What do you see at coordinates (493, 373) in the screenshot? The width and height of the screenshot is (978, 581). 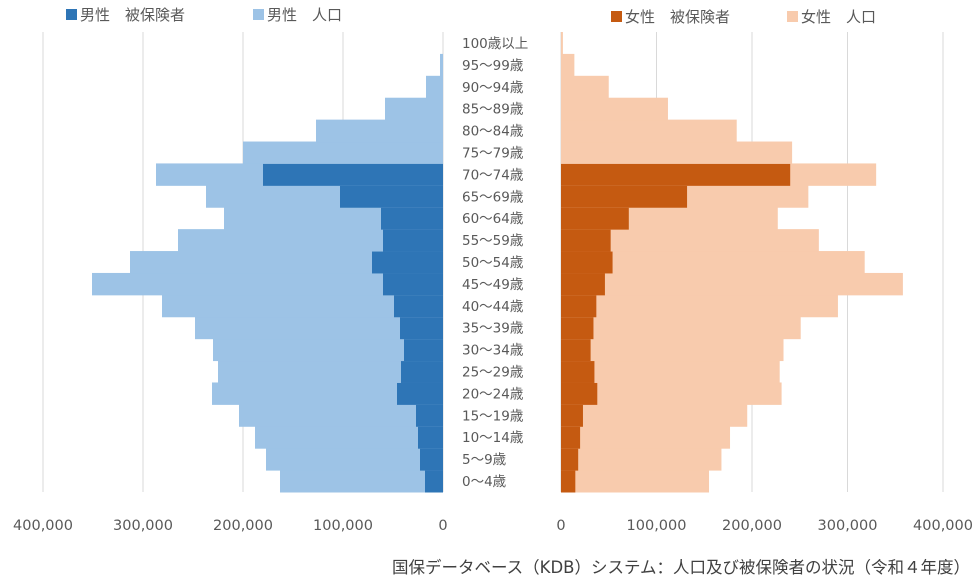 I see `age-label-5: 25〜29歳` at bounding box center [493, 373].